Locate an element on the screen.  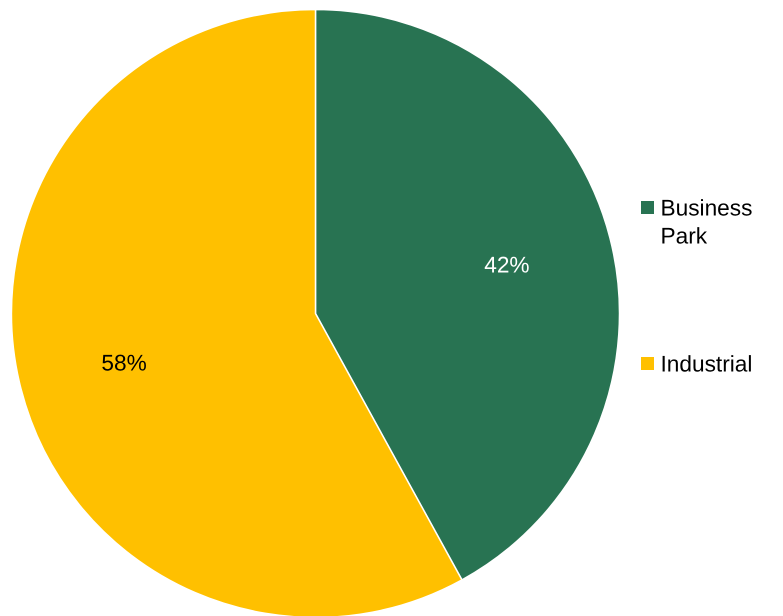
data-label: 42% is located at coordinates (507, 264).